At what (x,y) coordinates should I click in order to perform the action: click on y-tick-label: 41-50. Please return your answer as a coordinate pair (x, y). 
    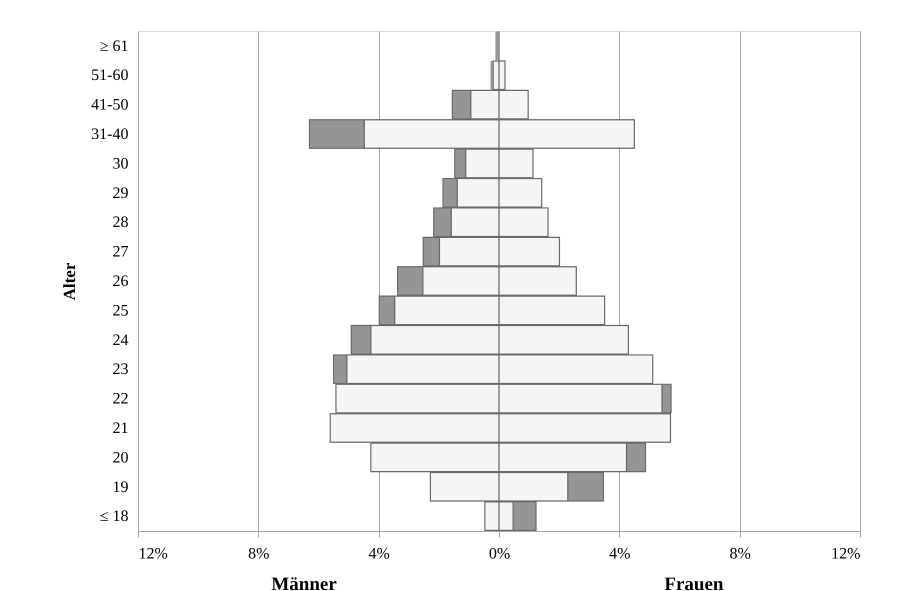
    Looking at the image, I should click on (109, 105).